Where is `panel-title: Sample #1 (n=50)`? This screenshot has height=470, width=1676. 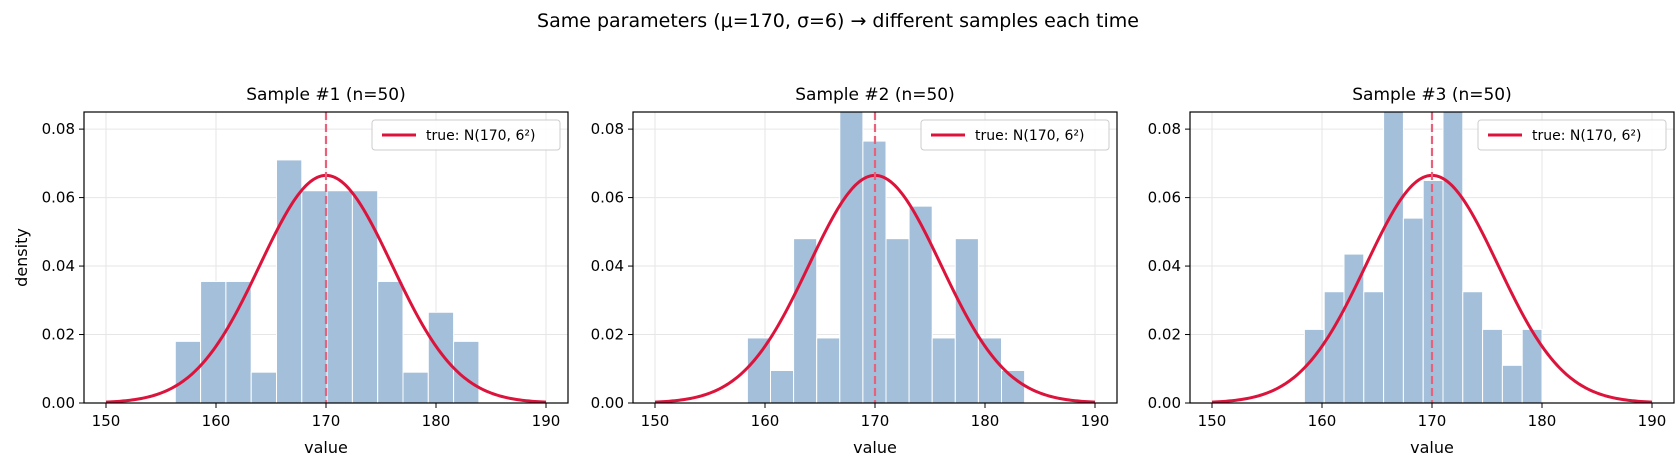
panel-title: Sample #1 (n=50) is located at coordinates (326, 95).